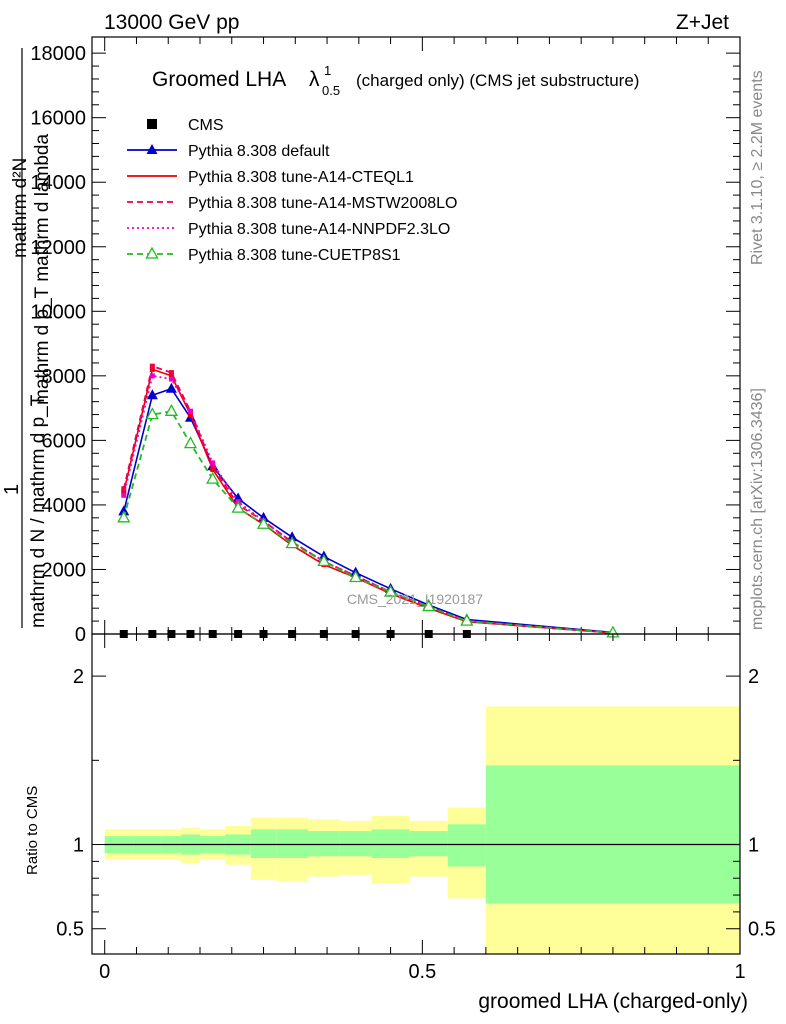 The height and width of the screenshot is (1024, 786). Describe the element at coordinates (613, 1001) in the screenshot. I see `x-axis-label: groomed LHA (charged-only)` at that location.